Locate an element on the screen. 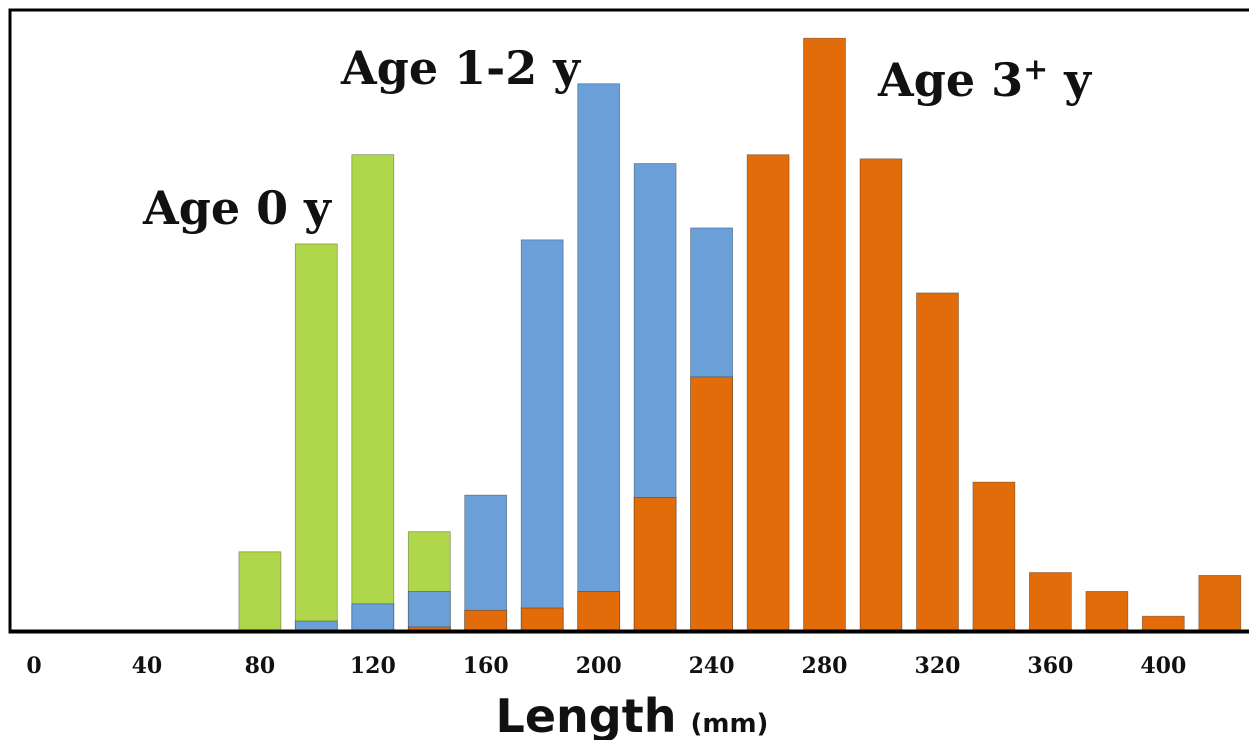  annotation-age-3-plus: Age 3+ y is located at coordinates (984, 80).